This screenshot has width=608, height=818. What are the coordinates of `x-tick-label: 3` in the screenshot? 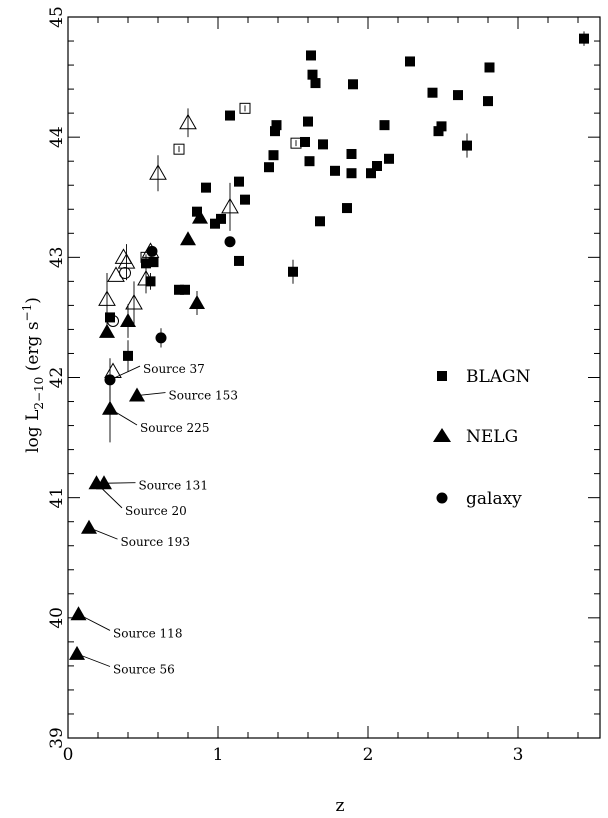 It's located at (518, 755).